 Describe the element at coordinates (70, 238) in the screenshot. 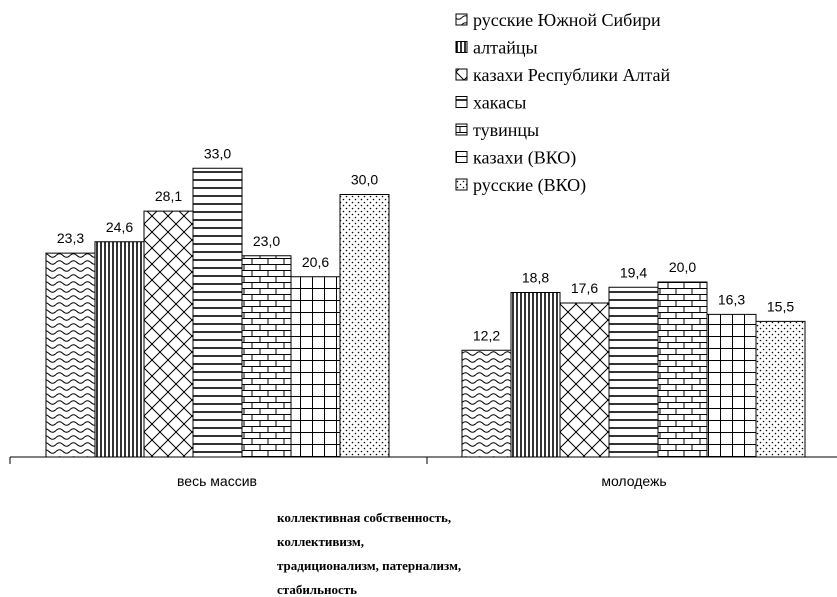

I see `data-label: 23,3` at that location.